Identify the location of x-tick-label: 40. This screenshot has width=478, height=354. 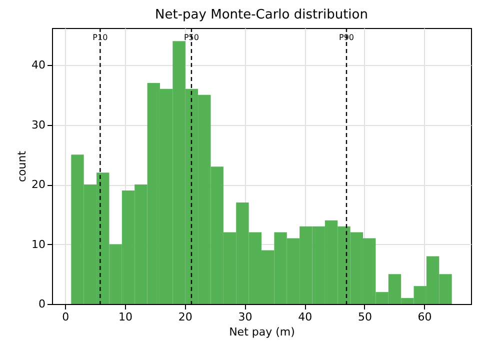
(305, 317).